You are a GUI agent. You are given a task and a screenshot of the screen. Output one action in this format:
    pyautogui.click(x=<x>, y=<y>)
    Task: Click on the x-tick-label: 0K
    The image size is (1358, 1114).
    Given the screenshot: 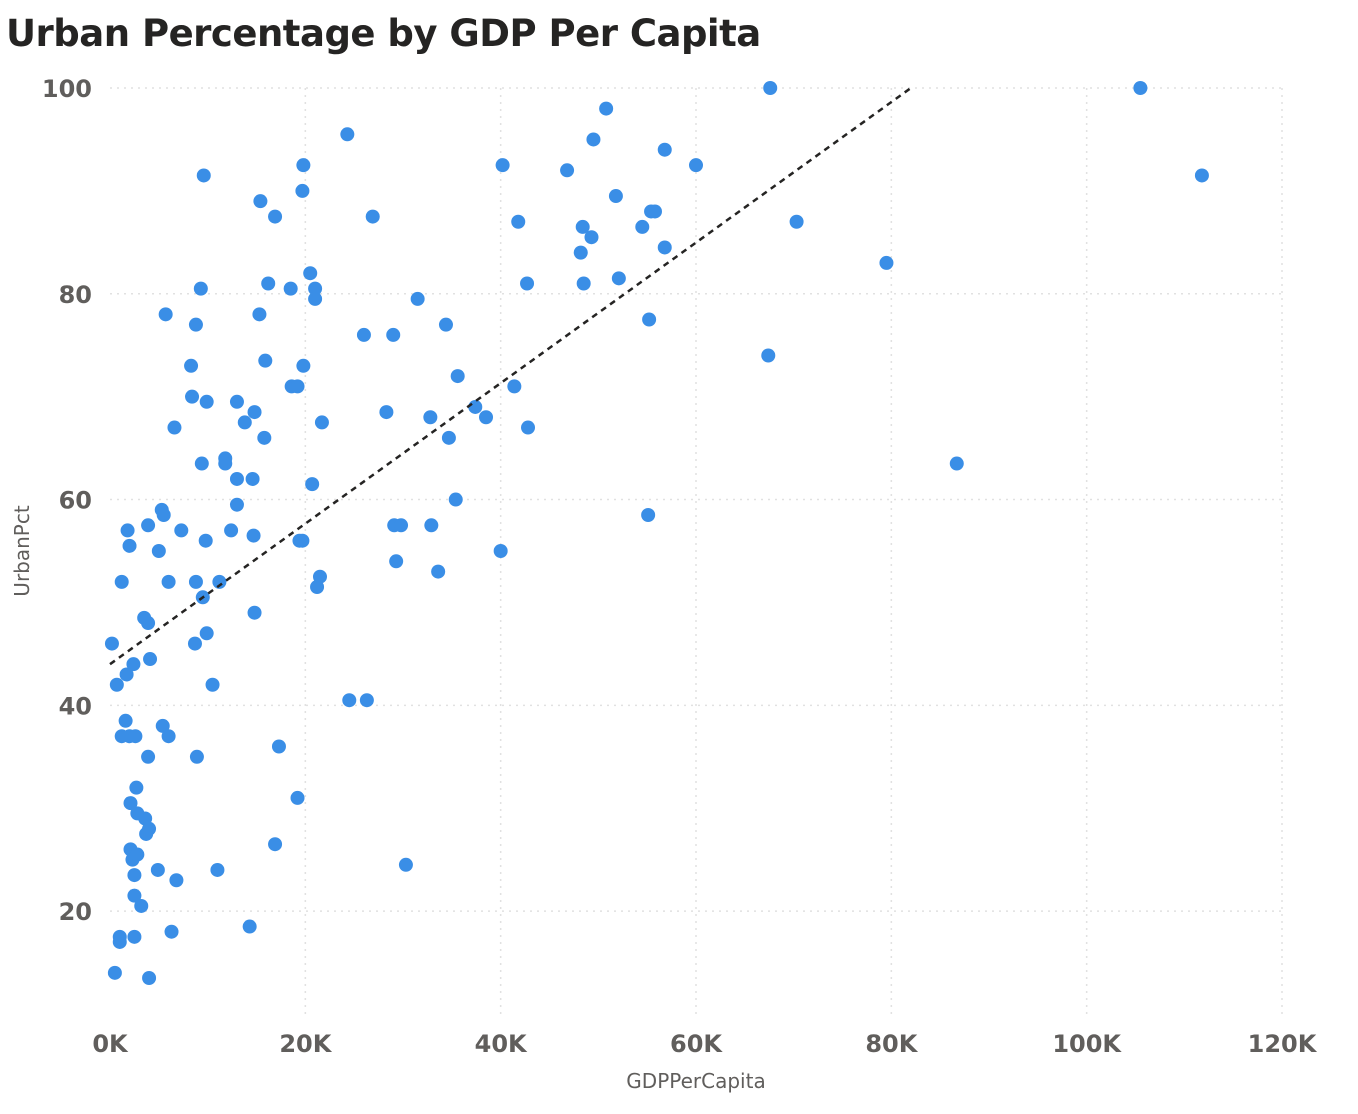 What is the action you would take?
    pyautogui.click(x=110, y=1044)
    